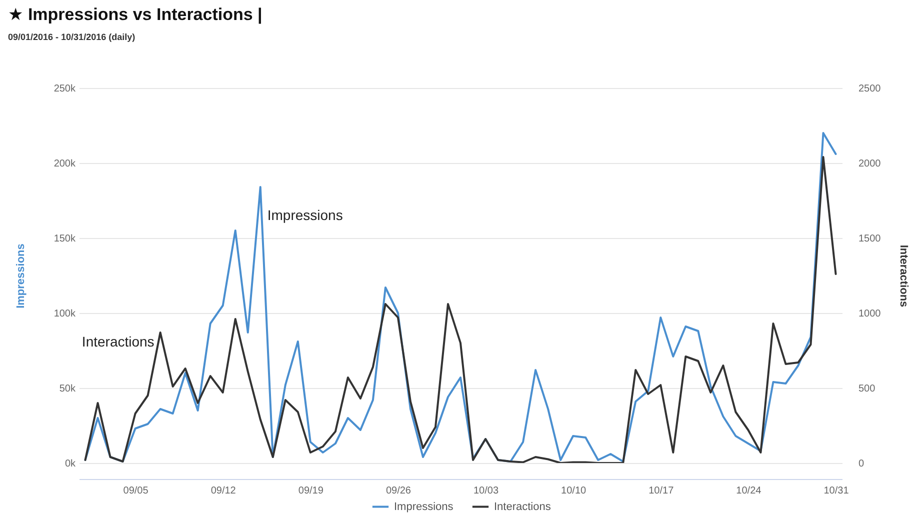 This screenshot has width=914, height=520. I want to click on x-tick-label: 09/05, so click(136, 491).